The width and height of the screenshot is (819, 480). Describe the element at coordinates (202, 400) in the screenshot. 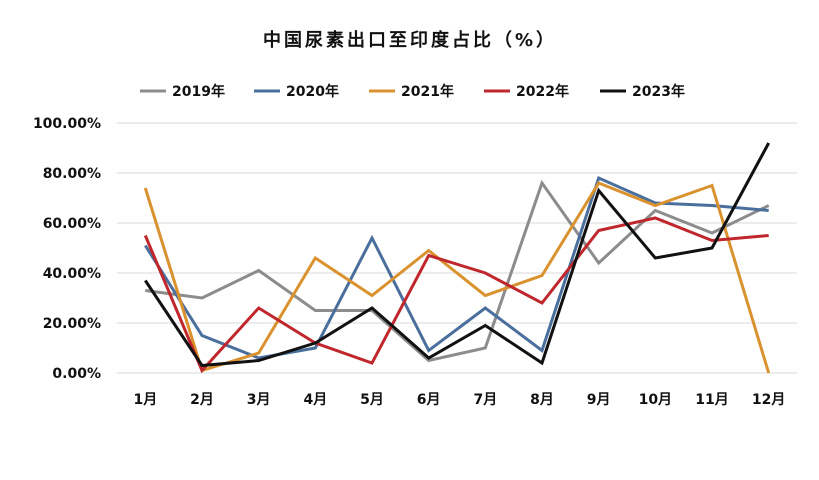

I see `x-tick-label: 2月` at that location.